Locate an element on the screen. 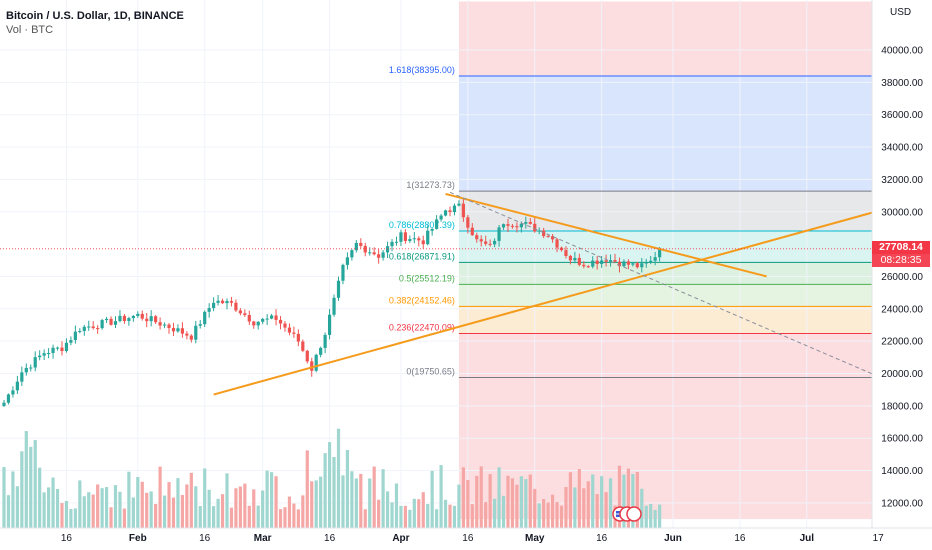  price-tick-label: 36000.00 is located at coordinates (902, 115).